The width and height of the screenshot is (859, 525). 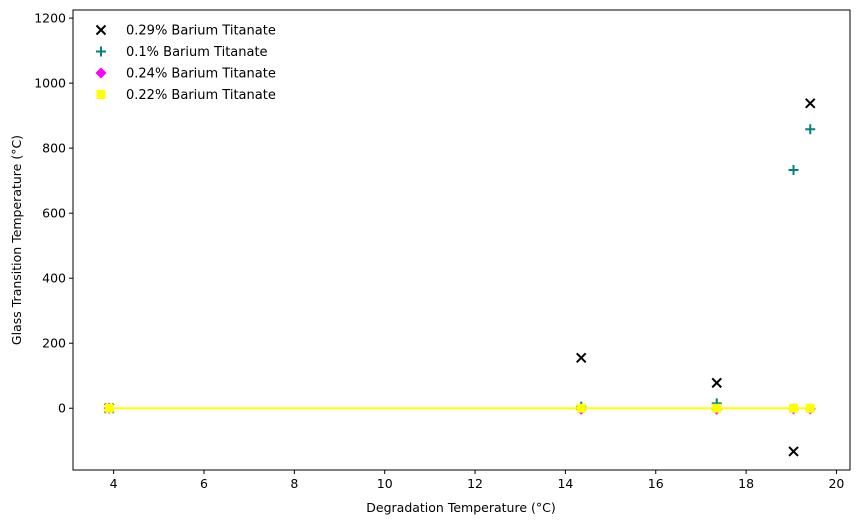 What do you see at coordinates (50, 83) in the screenshot?
I see `y-tick-label: 1000` at bounding box center [50, 83].